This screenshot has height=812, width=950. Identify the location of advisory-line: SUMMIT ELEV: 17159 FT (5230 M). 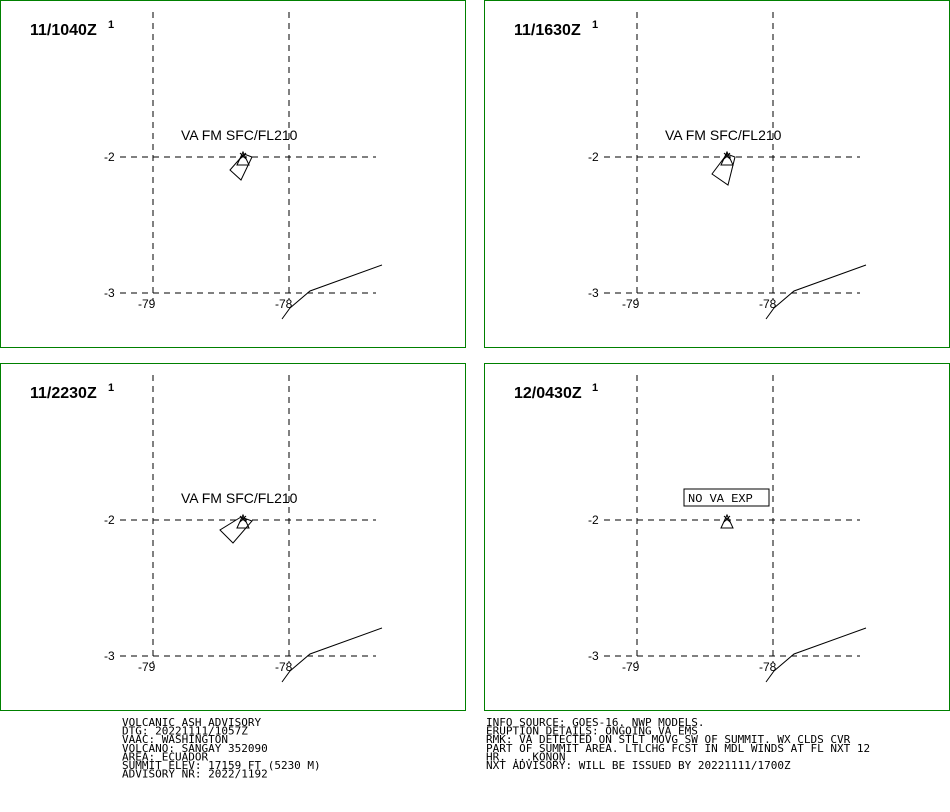
(221, 765).